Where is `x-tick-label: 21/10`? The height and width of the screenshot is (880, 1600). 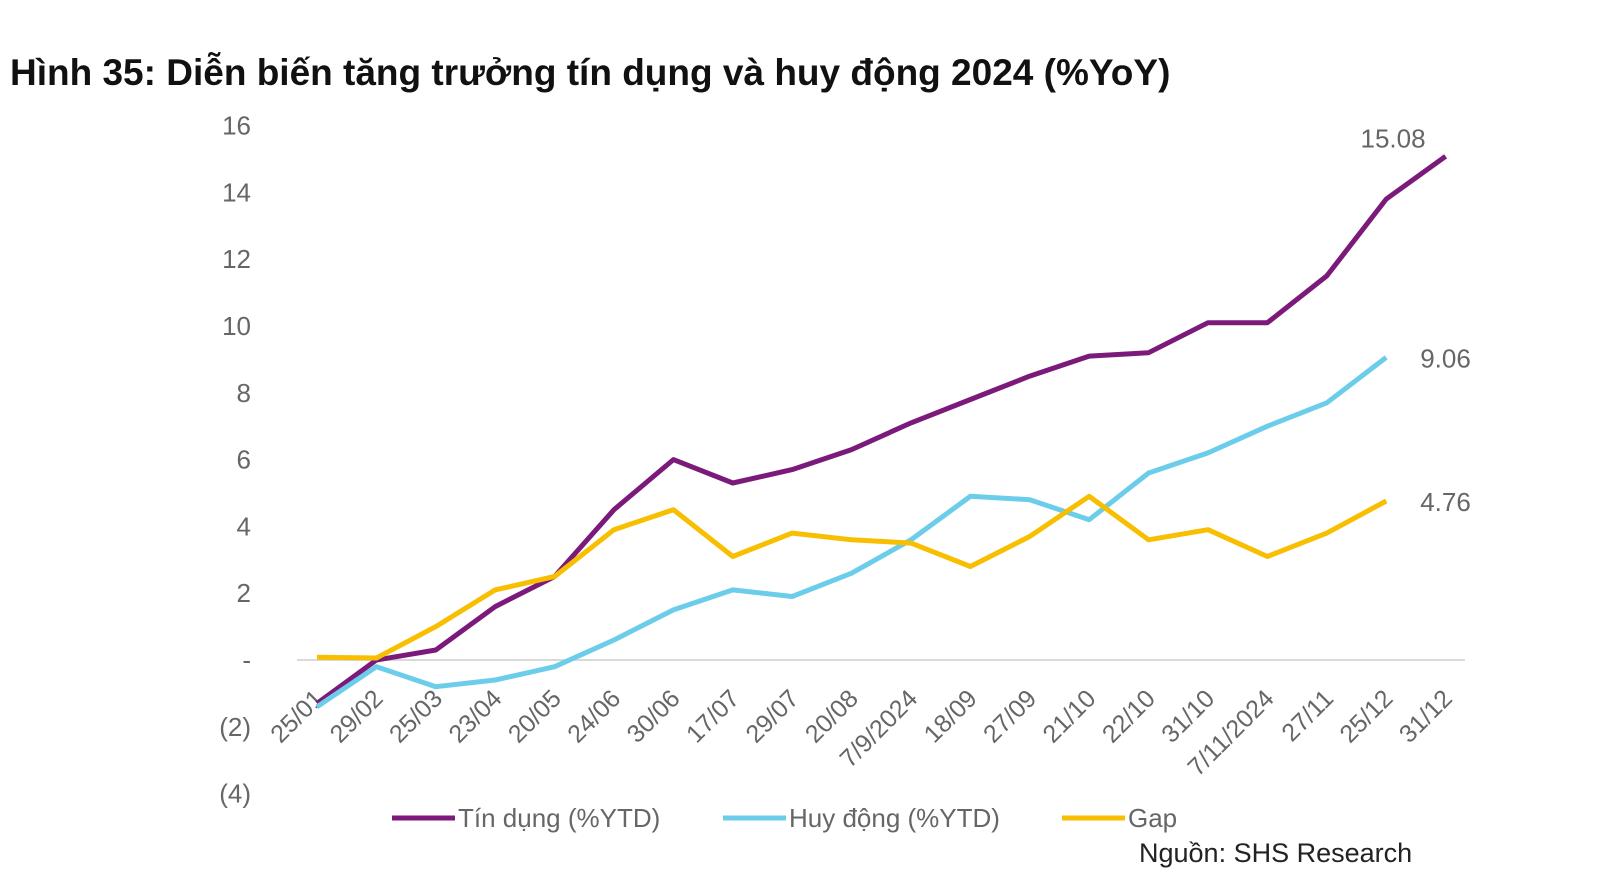
x-tick-label: 21/10 is located at coordinates (1069, 716).